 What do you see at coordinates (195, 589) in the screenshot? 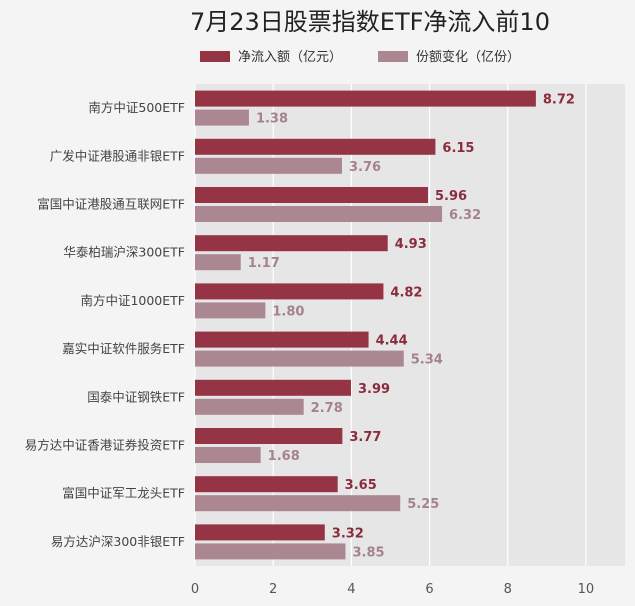
I see `x-tick-label: 0` at bounding box center [195, 589].